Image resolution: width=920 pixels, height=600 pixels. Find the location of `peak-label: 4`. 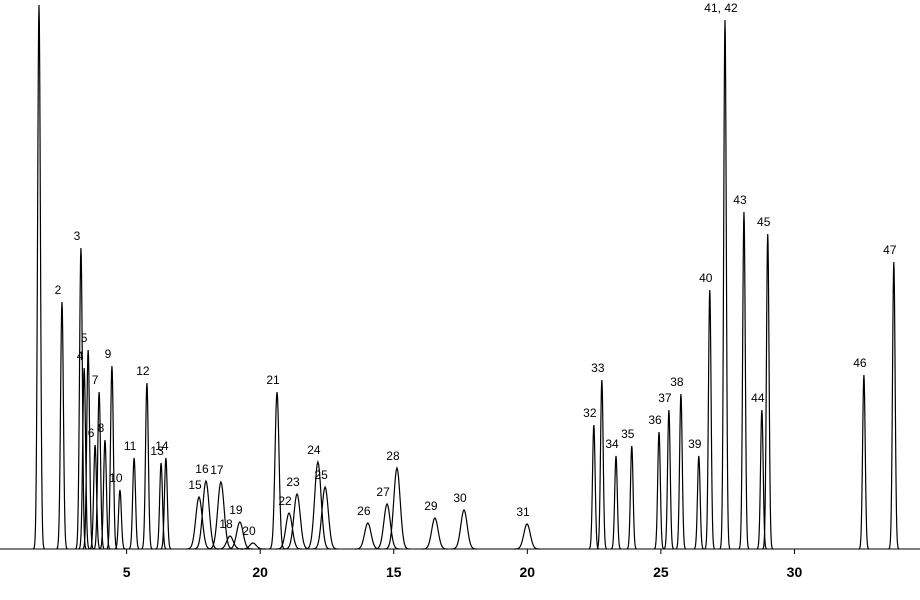

peak-label: 4 is located at coordinates (80, 356).